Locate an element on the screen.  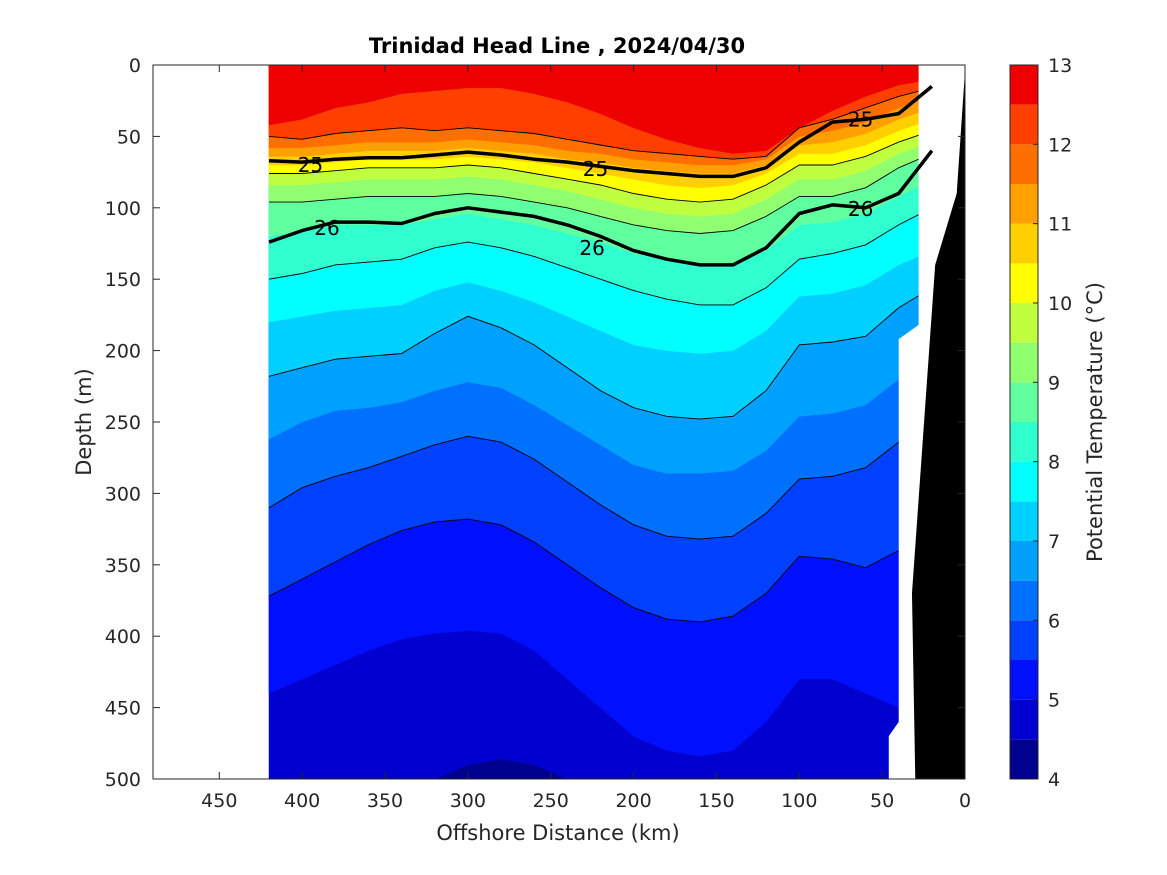
colorbar-tick-label: 8 is located at coordinates (1054, 463).